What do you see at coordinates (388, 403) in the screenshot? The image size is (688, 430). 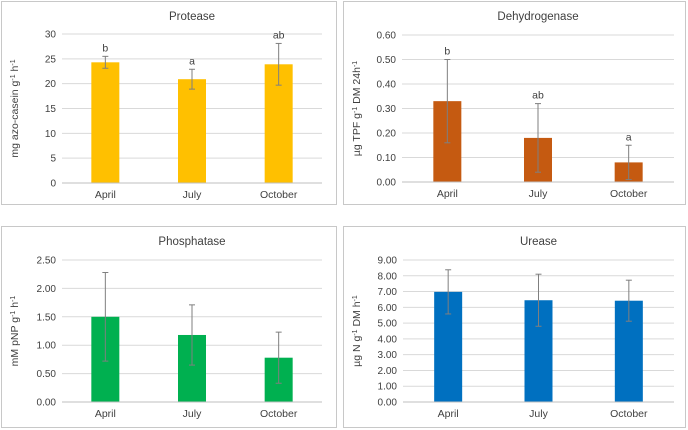 I see `urease-y-tick-label: 0.00` at bounding box center [388, 403].